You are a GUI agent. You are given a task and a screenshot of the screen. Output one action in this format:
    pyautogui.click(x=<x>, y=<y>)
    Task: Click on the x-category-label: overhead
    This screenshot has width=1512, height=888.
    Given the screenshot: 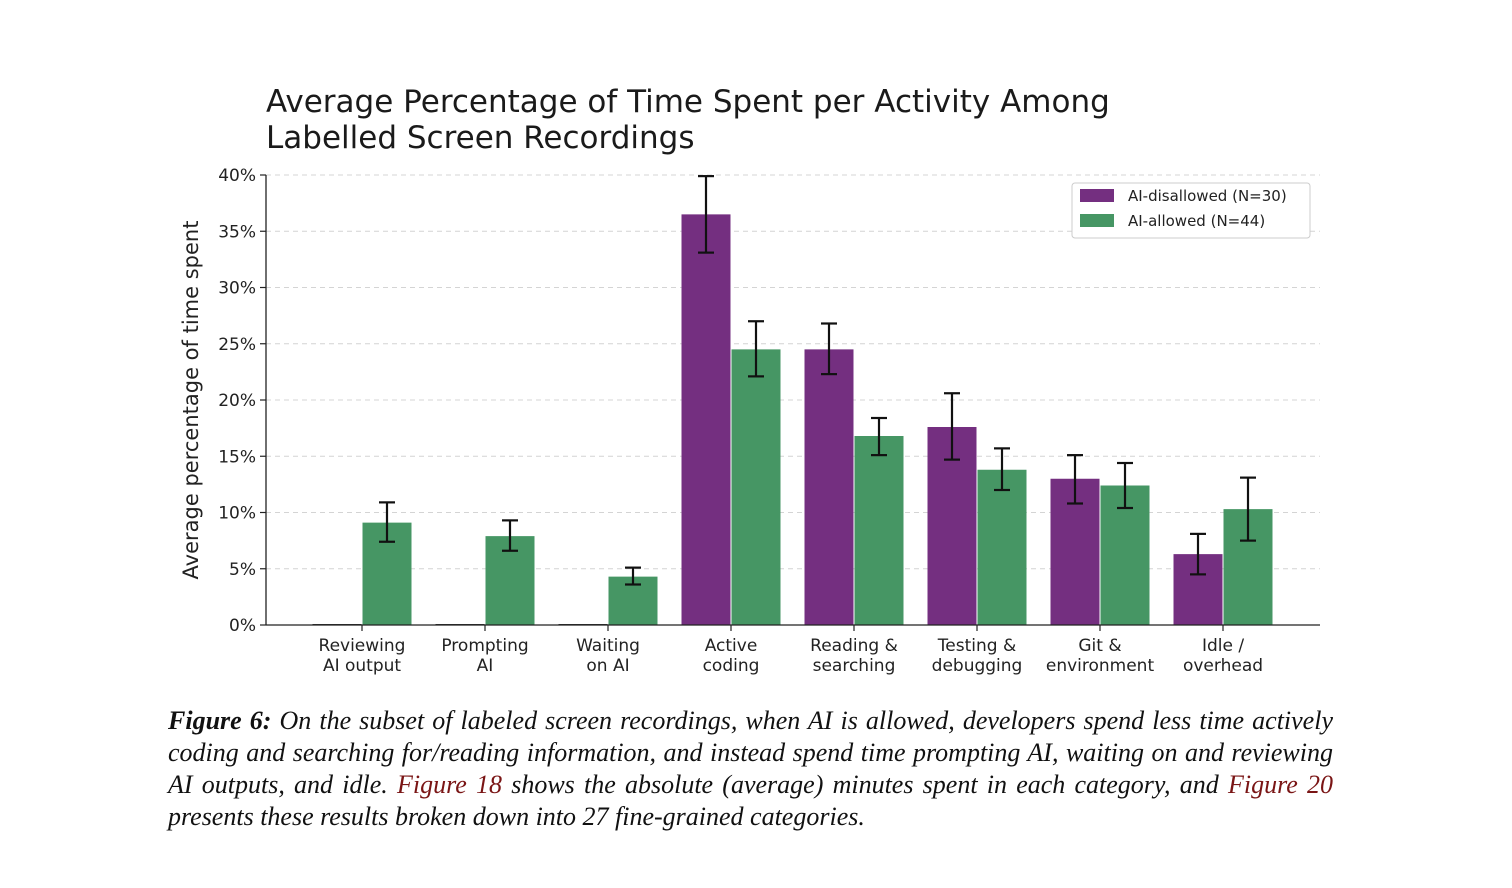 What is the action you would take?
    pyautogui.click(x=1223, y=666)
    